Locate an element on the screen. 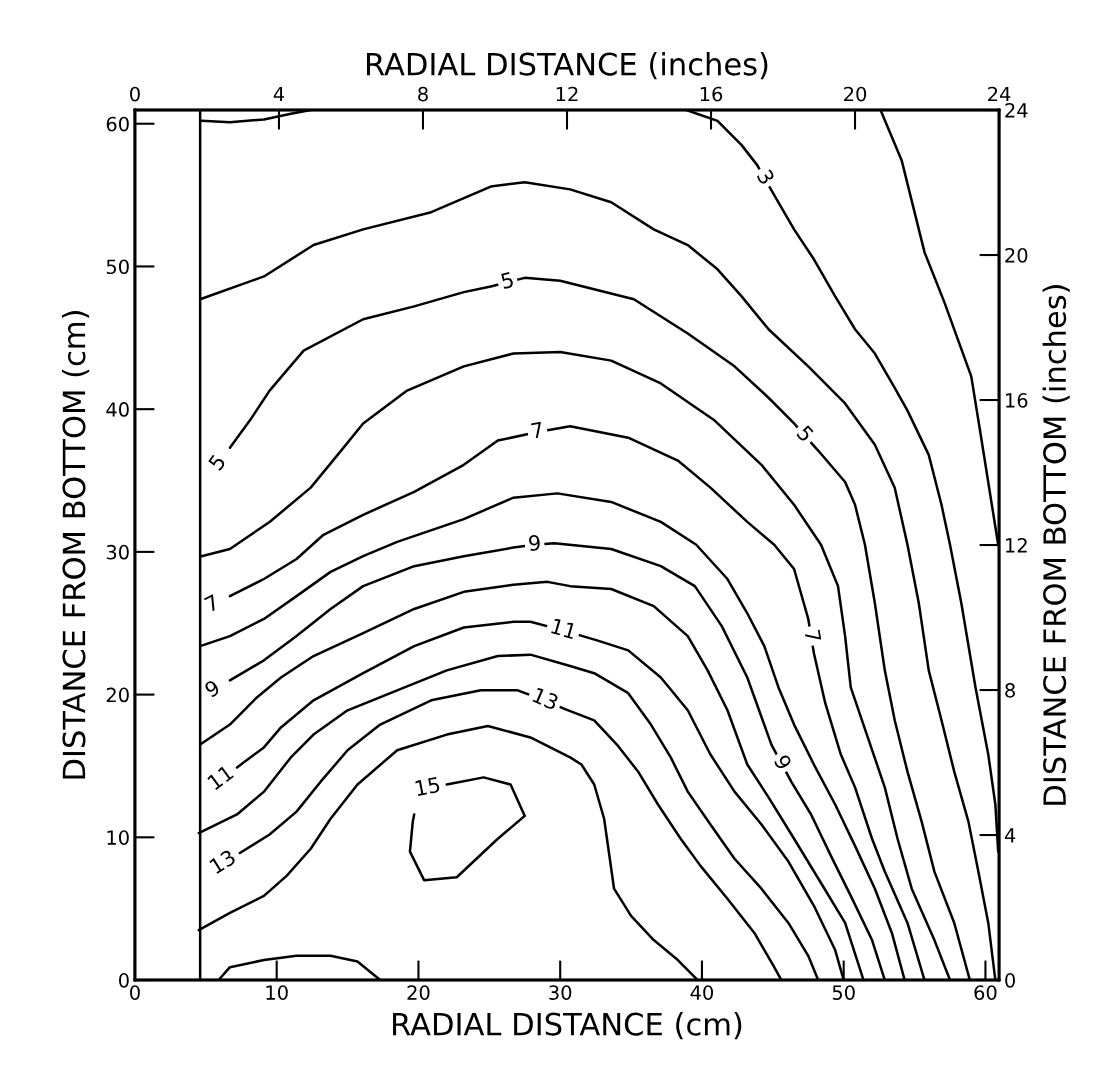  x-tick-label: 20 is located at coordinates (418, 992).